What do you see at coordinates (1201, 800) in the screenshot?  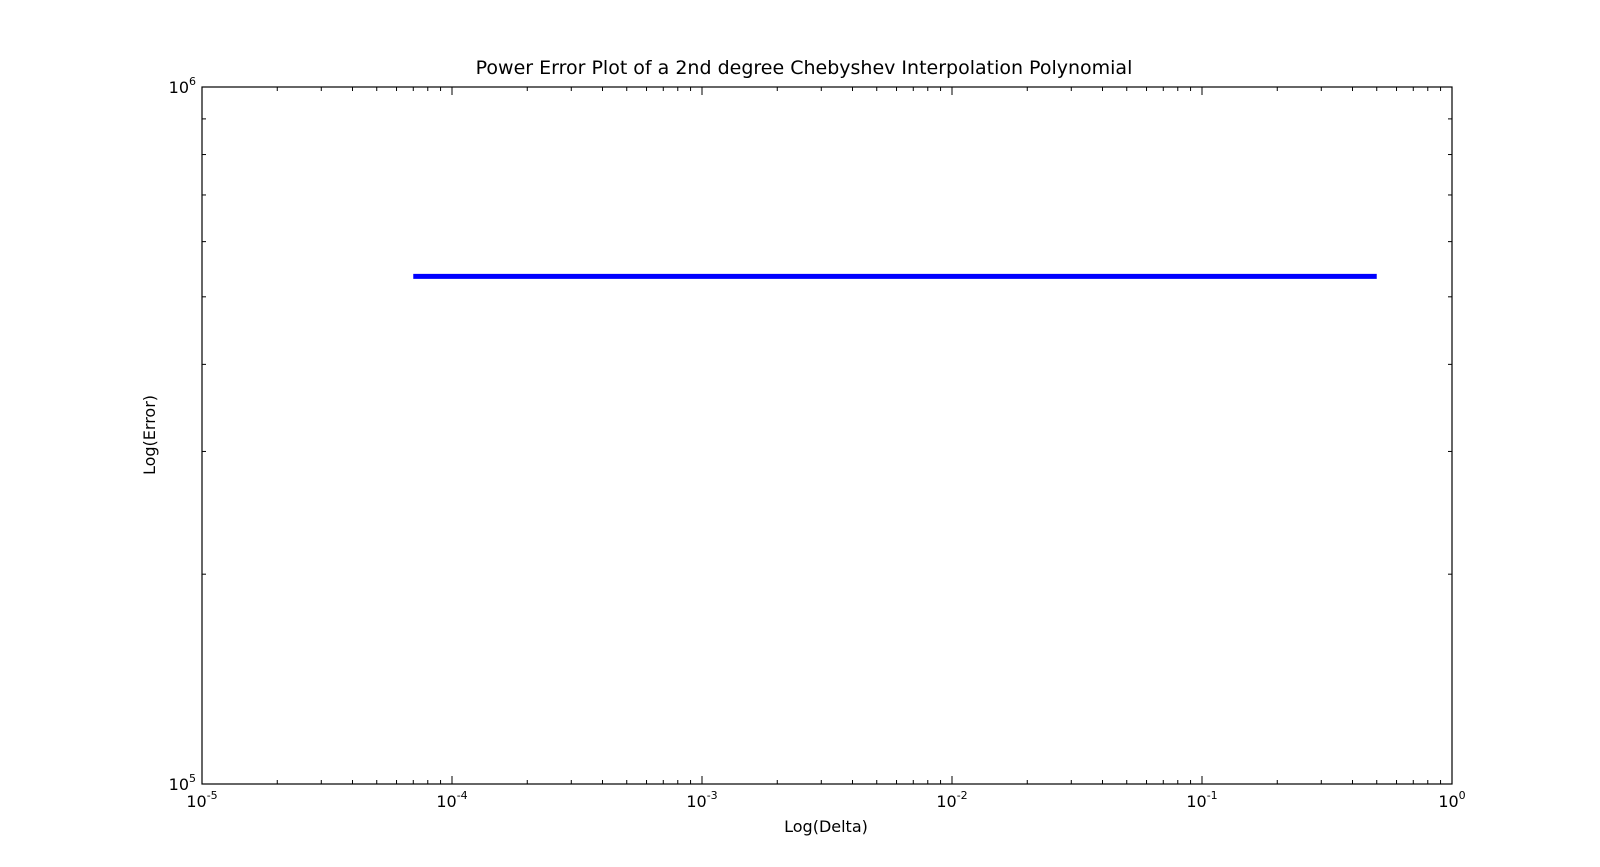 I see `x-tick-label: 10⁻¹` at bounding box center [1201, 800].